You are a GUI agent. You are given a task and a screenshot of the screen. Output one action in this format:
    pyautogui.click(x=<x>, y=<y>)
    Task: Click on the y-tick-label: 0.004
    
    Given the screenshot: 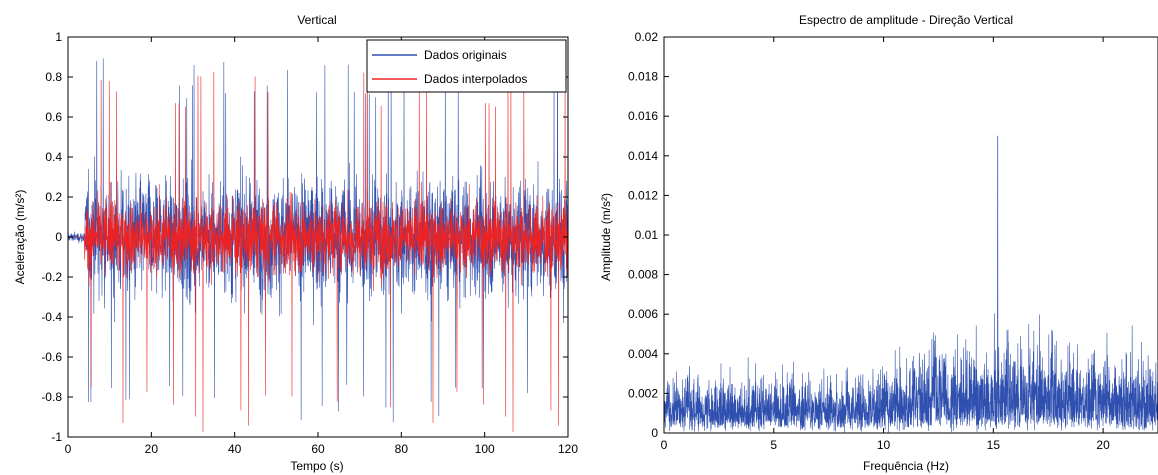 What is the action you would take?
    pyautogui.click(x=643, y=354)
    